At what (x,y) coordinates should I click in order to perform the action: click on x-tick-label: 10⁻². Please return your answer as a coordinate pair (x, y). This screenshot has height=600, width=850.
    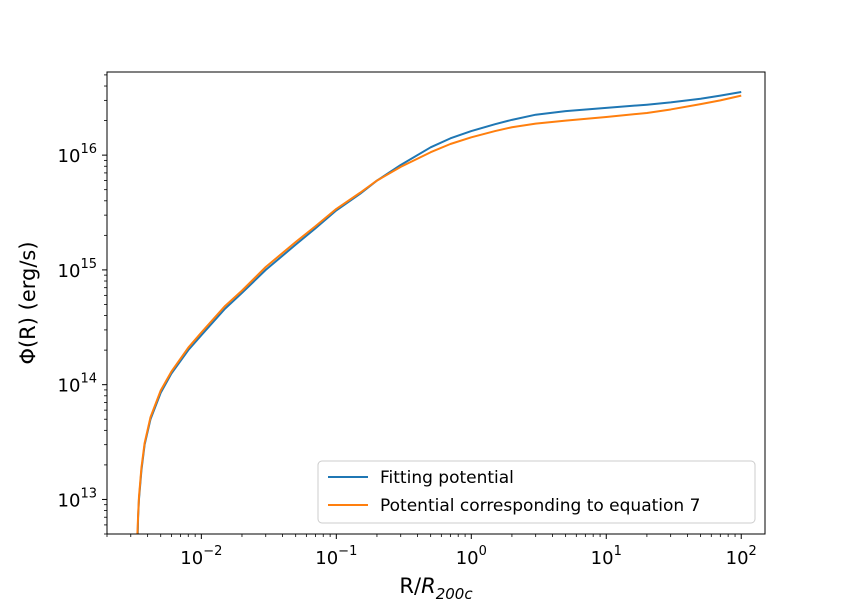
    Looking at the image, I should click on (201, 556).